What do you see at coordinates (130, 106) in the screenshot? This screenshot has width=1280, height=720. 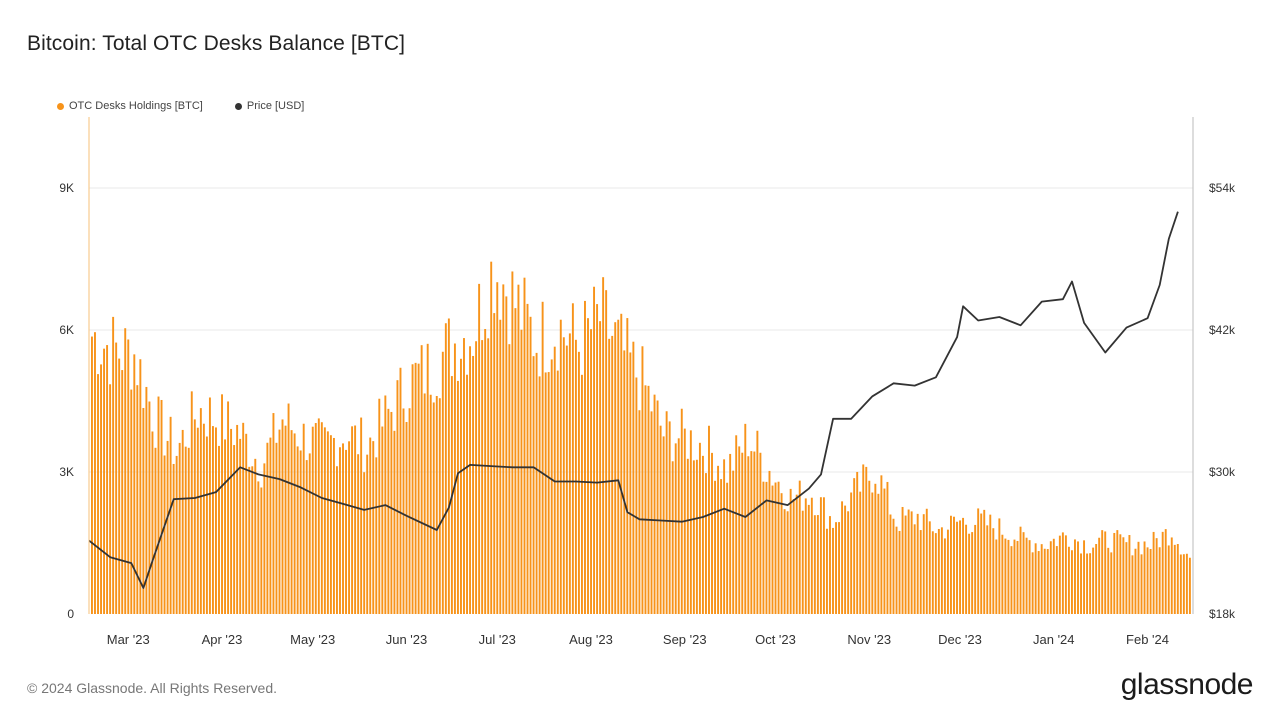 I see `legend-item-holdings: OTC Desks Holdings [BTC]` at bounding box center [130, 106].